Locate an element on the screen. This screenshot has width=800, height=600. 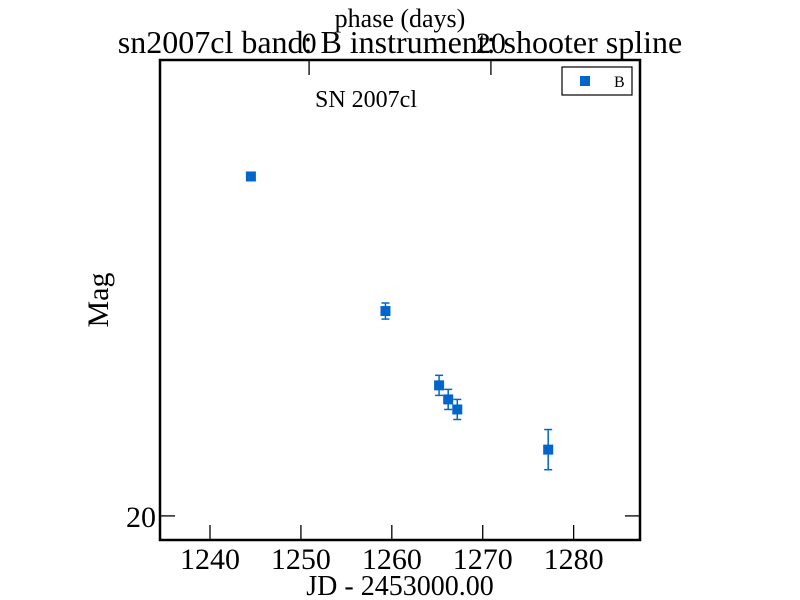
y-axis-label: Mag is located at coordinates (98, 300).